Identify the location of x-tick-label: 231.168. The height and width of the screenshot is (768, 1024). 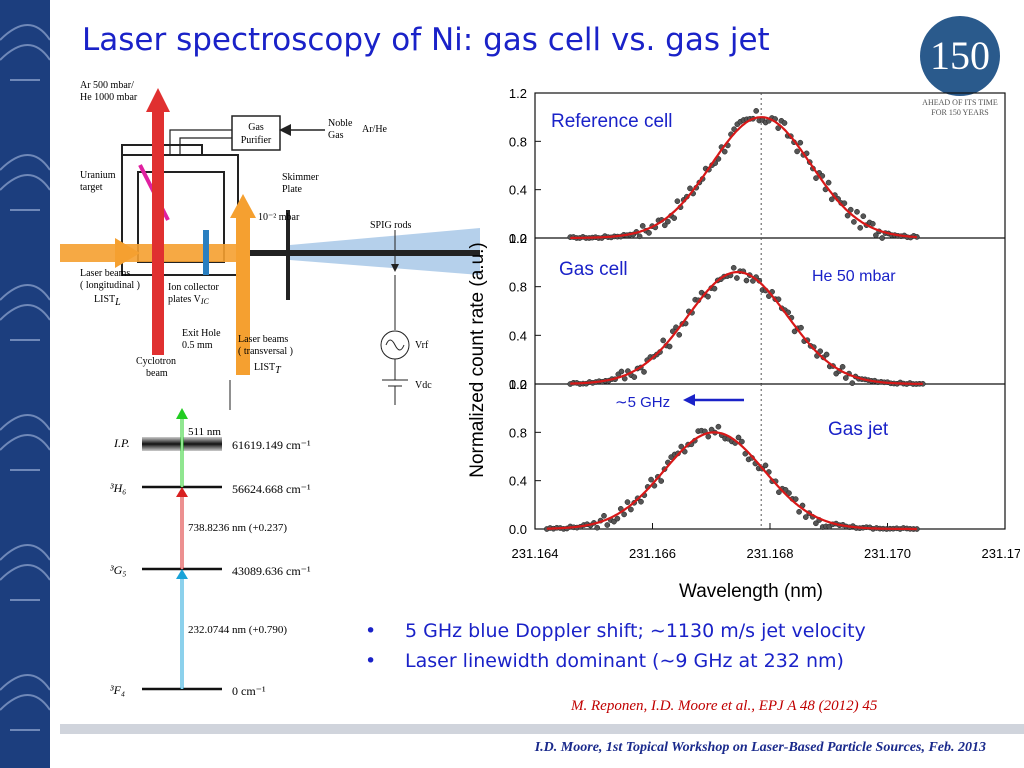
(770, 553).